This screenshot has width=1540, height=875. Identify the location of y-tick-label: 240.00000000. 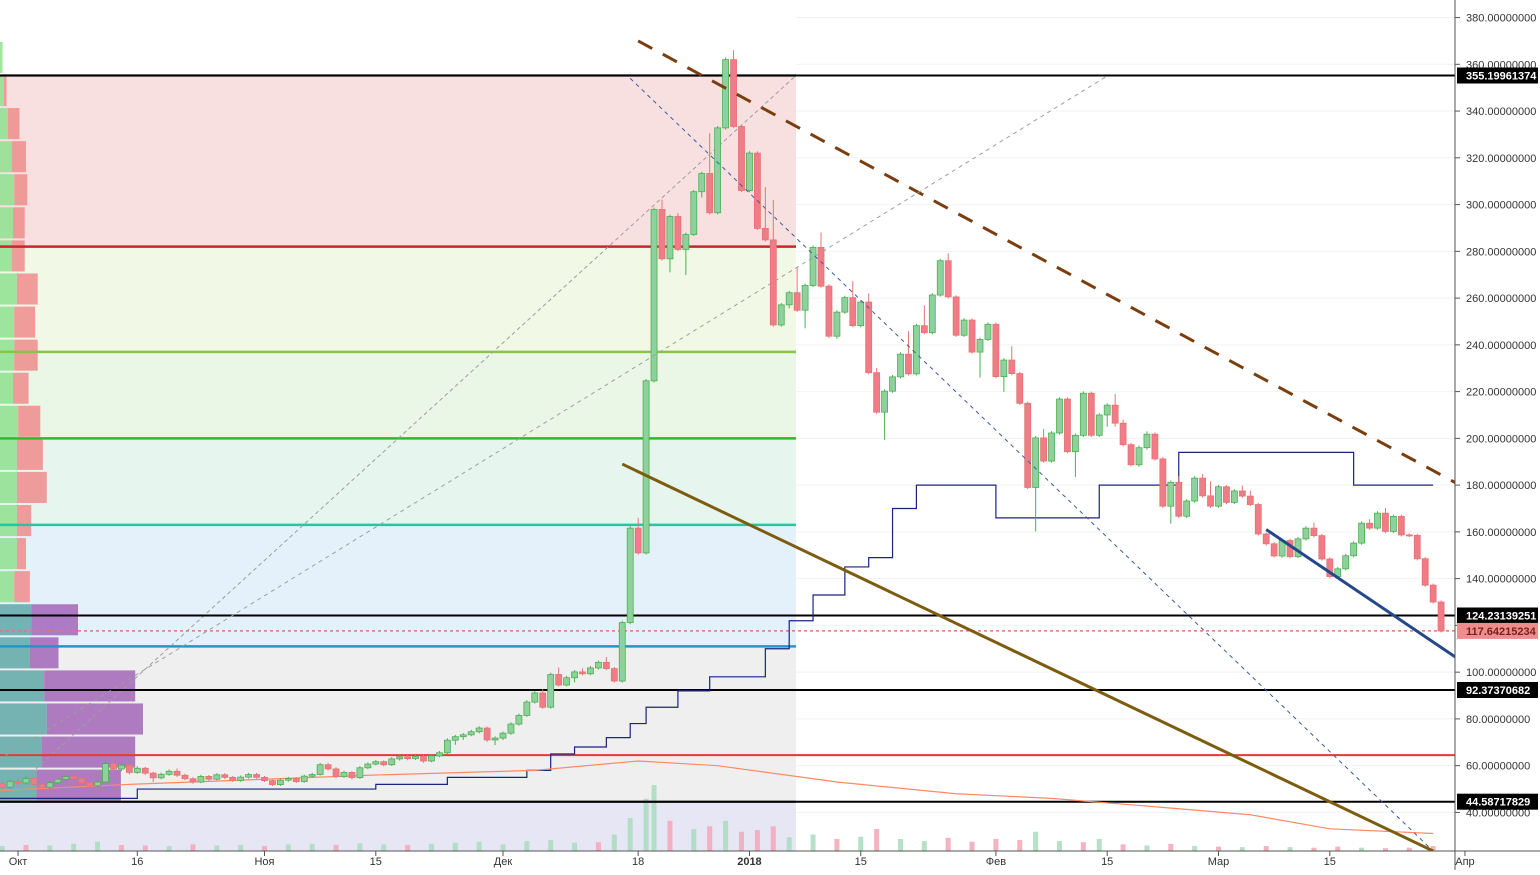
(1501, 346).